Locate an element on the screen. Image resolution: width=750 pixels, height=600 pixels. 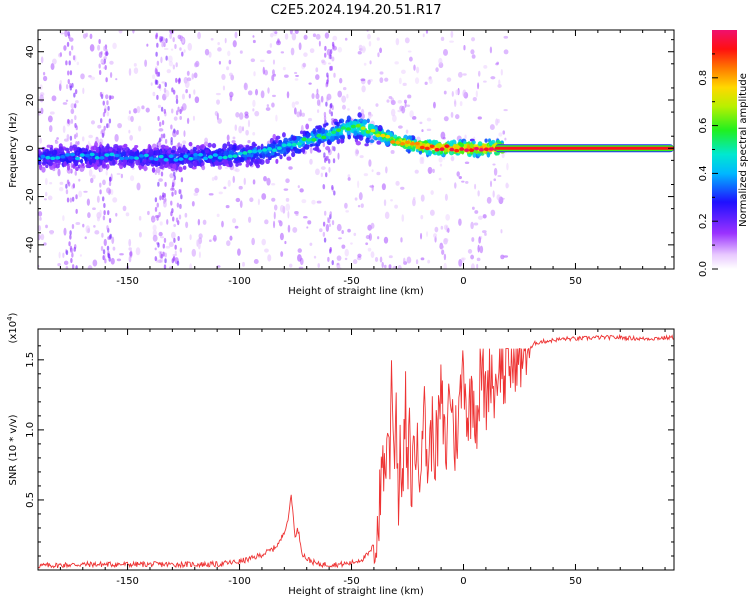
heatmap-tone-band-inner is located at coordinates (584, 148).